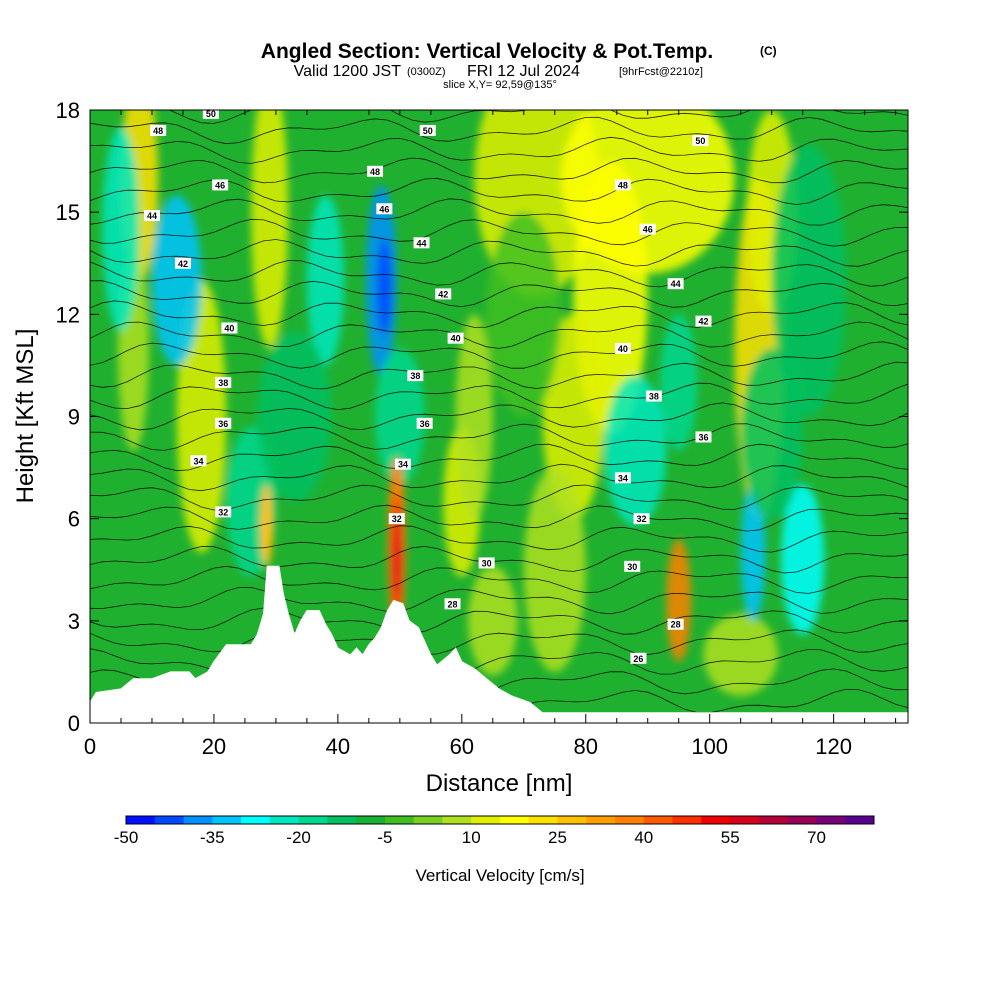 This screenshot has height=1000, width=1000. I want to click on y-axis-label: Height [Kft MSL], so click(25, 416).